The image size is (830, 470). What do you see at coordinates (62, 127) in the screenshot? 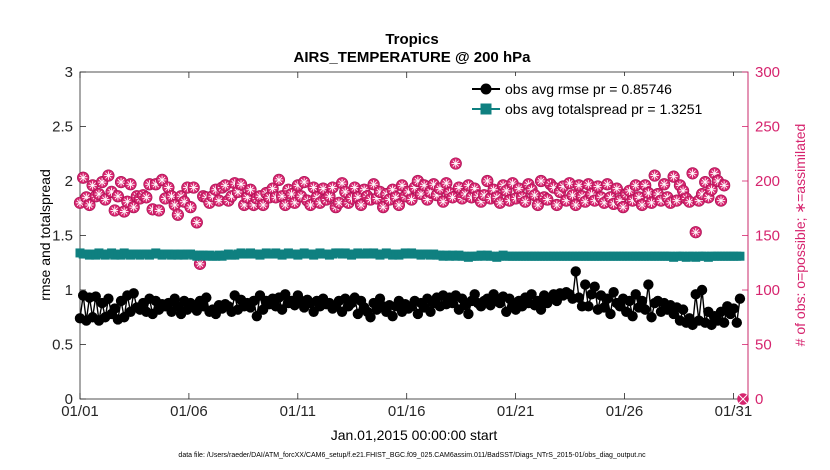
I see `y-tick-label: 2.5` at bounding box center [62, 127].